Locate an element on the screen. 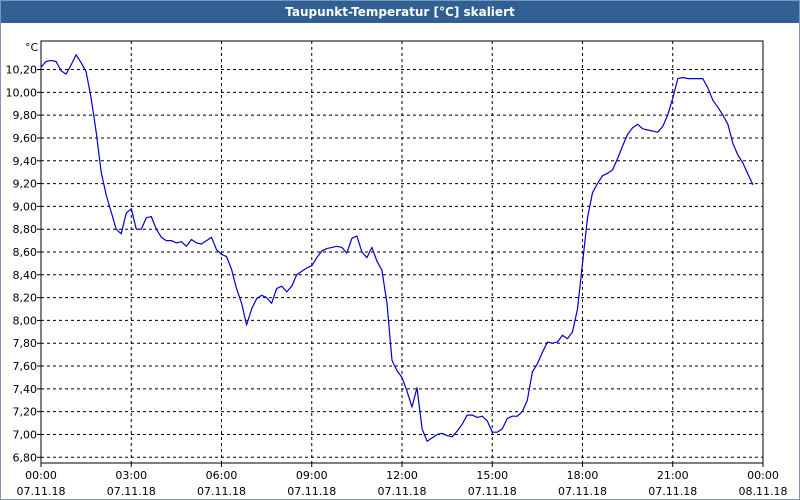 The height and width of the screenshot is (500, 800). x-tick-time-label: 06:00 is located at coordinates (222, 475).